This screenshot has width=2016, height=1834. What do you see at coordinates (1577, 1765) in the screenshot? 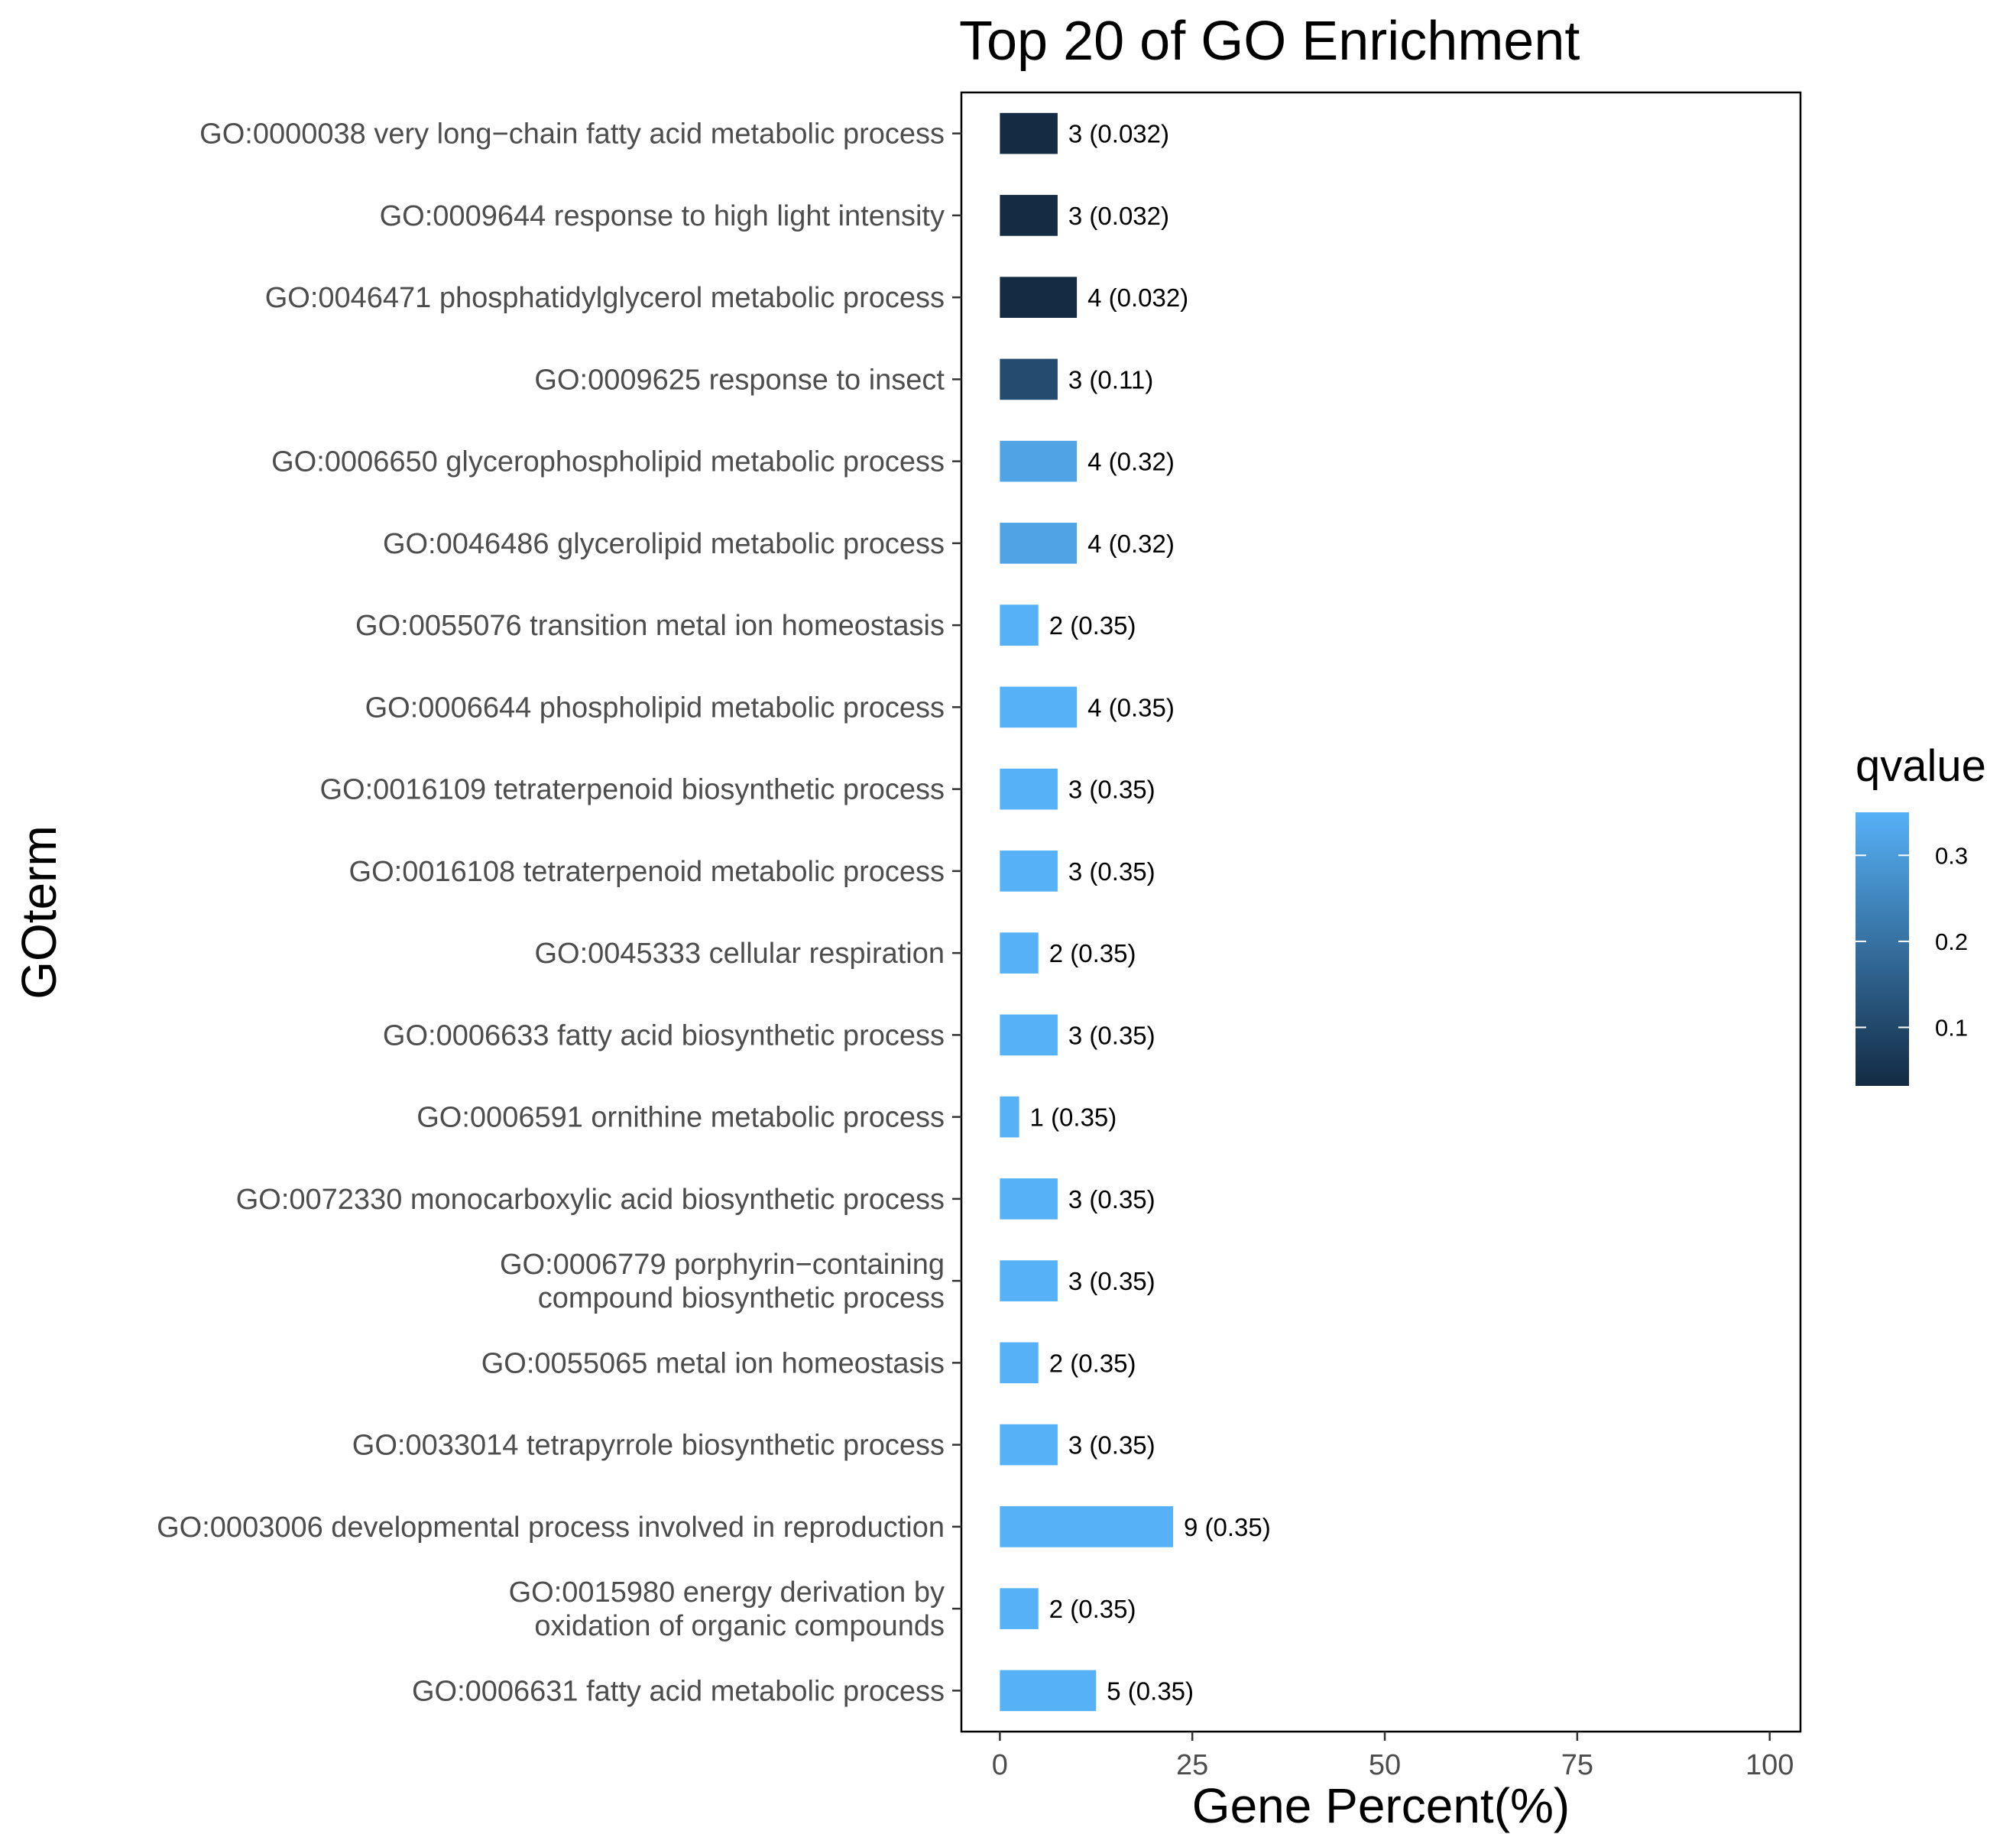
I see `x-tick-label: 75` at bounding box center [1577, 1765].